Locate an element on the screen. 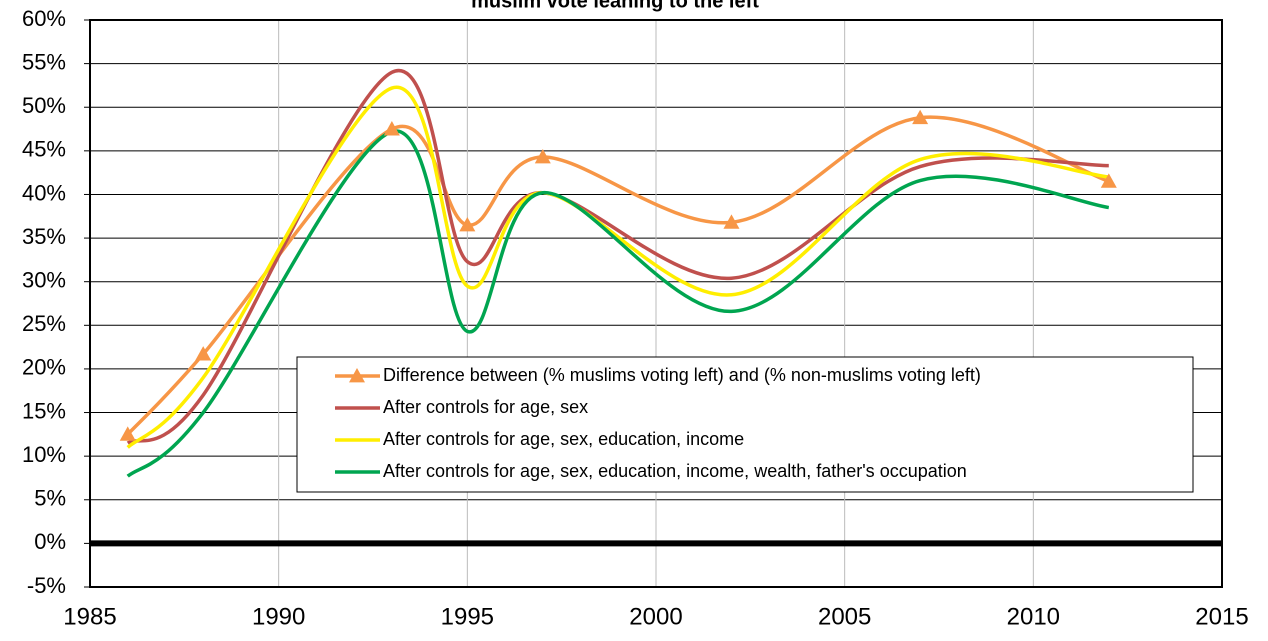 The image size is (1268, 641). x-tick-label: 1990 is located at coordinates (278, 616).